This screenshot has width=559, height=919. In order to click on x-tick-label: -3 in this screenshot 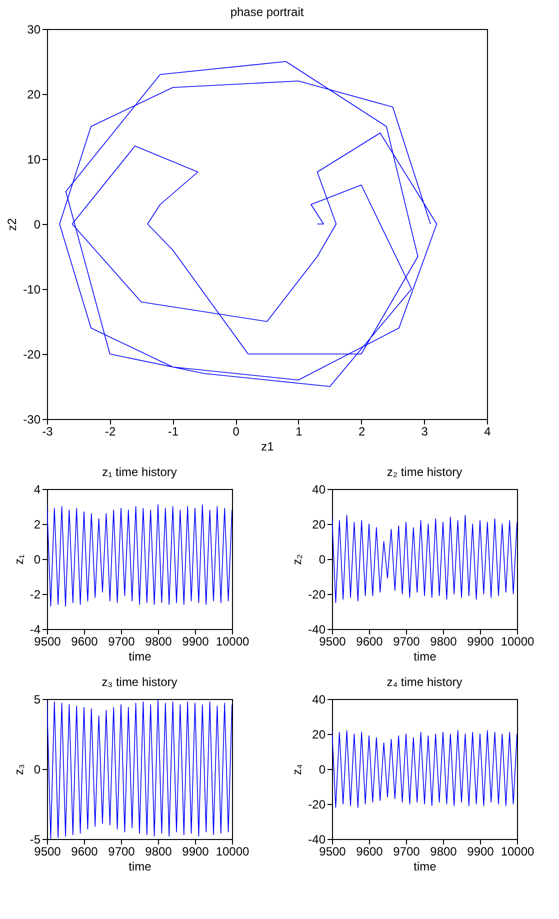, I will do `click(48, 431)`.